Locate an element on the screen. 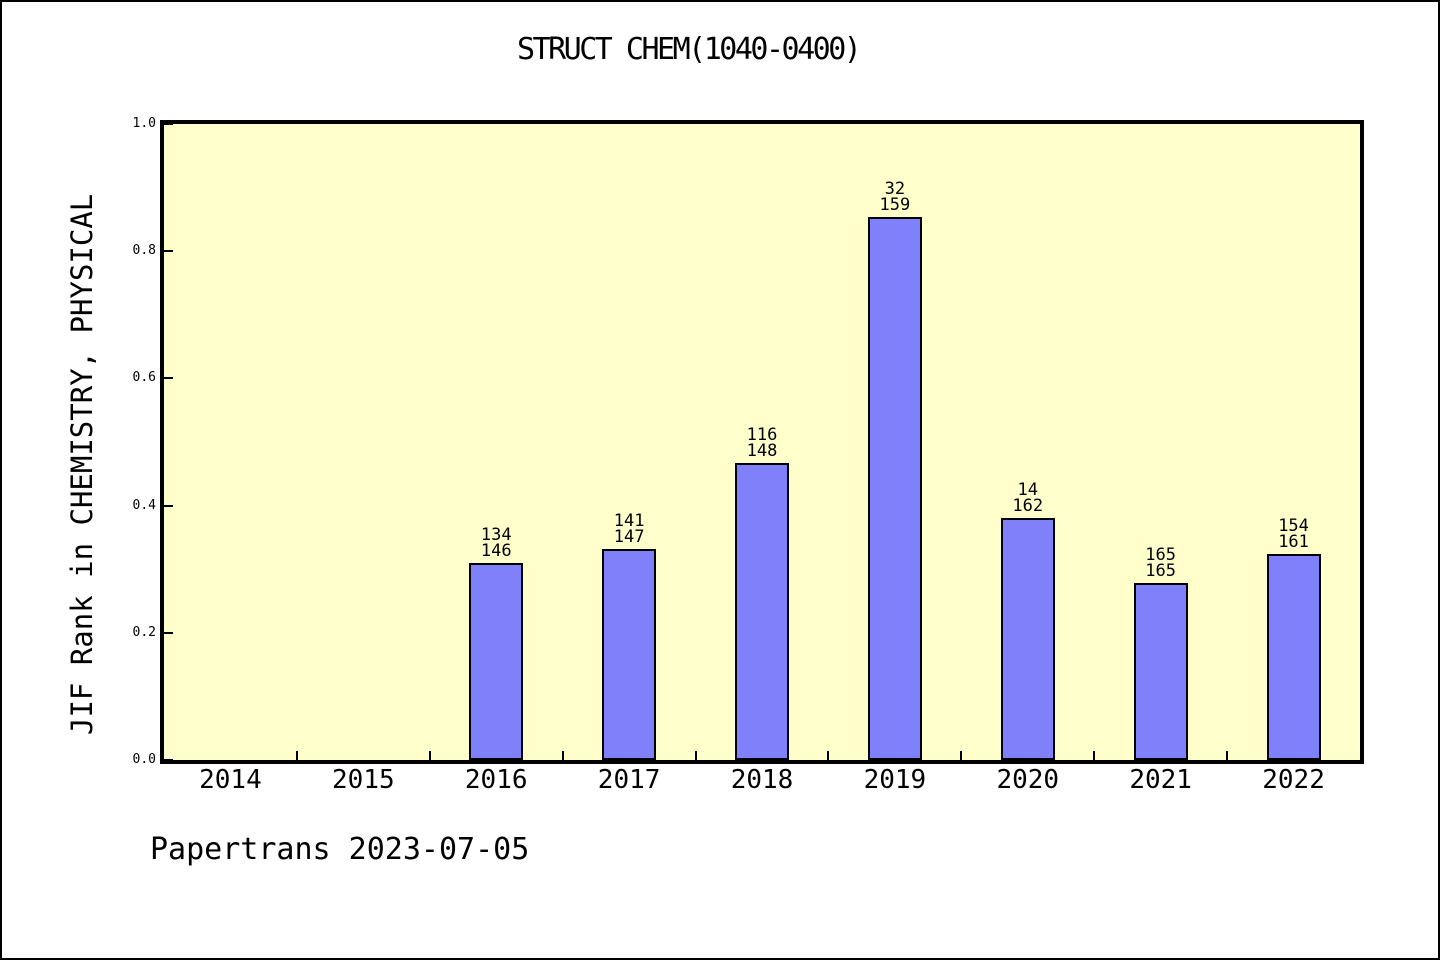  x-tick-label-2018: 2018 is located at coordinates (762, 780).